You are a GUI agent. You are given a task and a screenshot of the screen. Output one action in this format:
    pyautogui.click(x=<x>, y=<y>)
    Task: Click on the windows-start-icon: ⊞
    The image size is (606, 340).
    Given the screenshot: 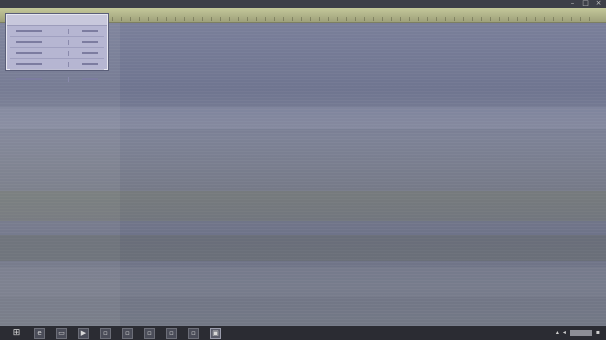 What is the action you would take?
    pyautogui.click(x=16, y=332)
    